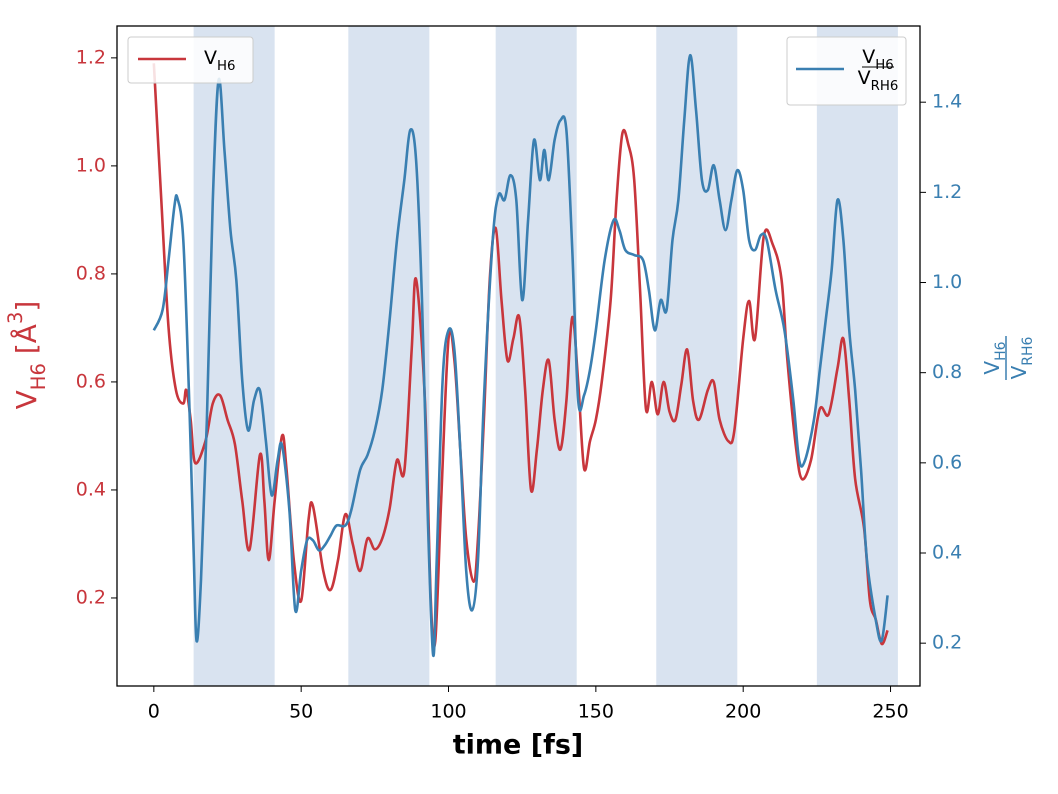 The height and width of the screenshot is (794, 1058). I want to click on legend-label-numerator: VH6, so click(877, 59).